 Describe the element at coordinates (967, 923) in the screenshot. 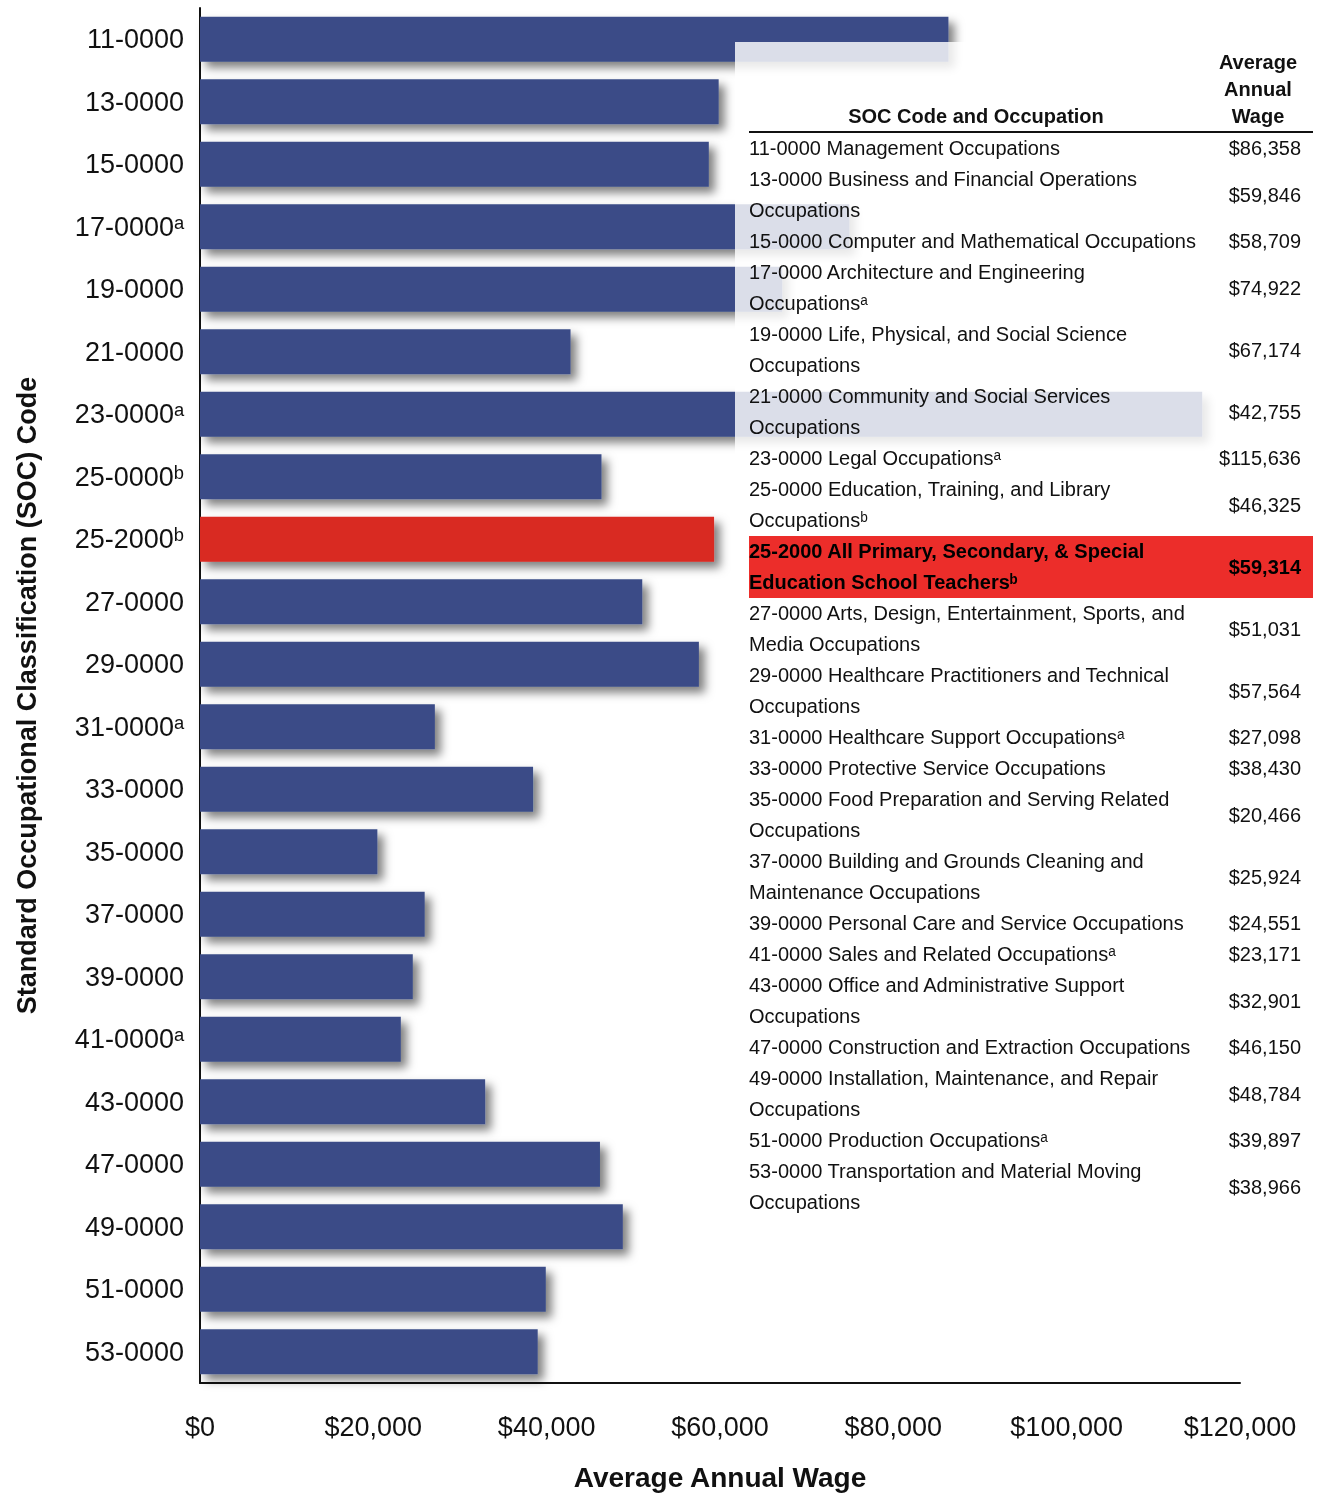

I see `category-label: 39-0000 Personal Care and Service Occupations` at that location.